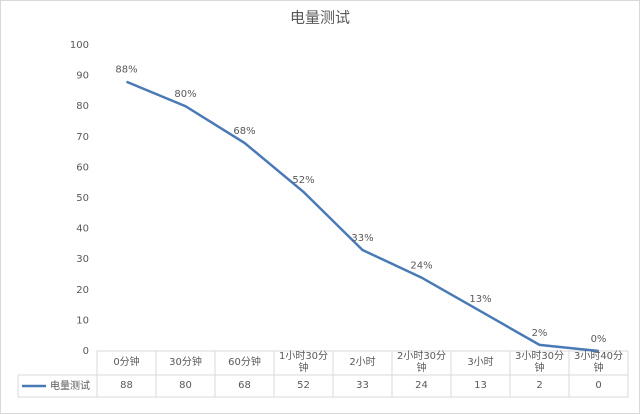  What do you see at coordinates (82, 106) in the screenshot?
I see `y-tick-label: 80` at bounding box center [82, 106].